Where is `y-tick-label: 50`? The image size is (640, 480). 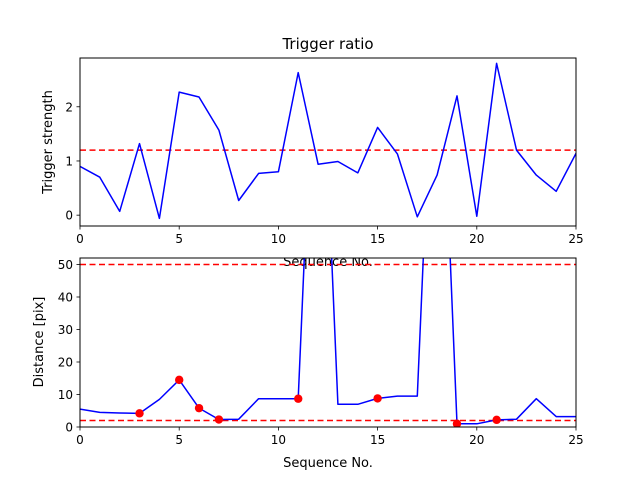
y-tick-label: 50 is located at coordinates (65, 265).